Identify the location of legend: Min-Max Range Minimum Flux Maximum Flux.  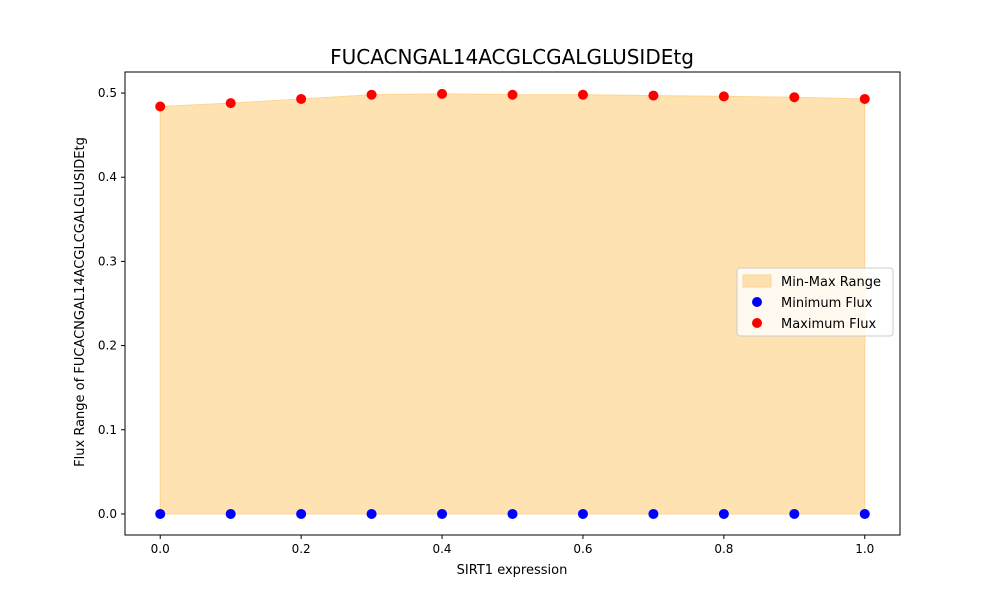
(815, 302).